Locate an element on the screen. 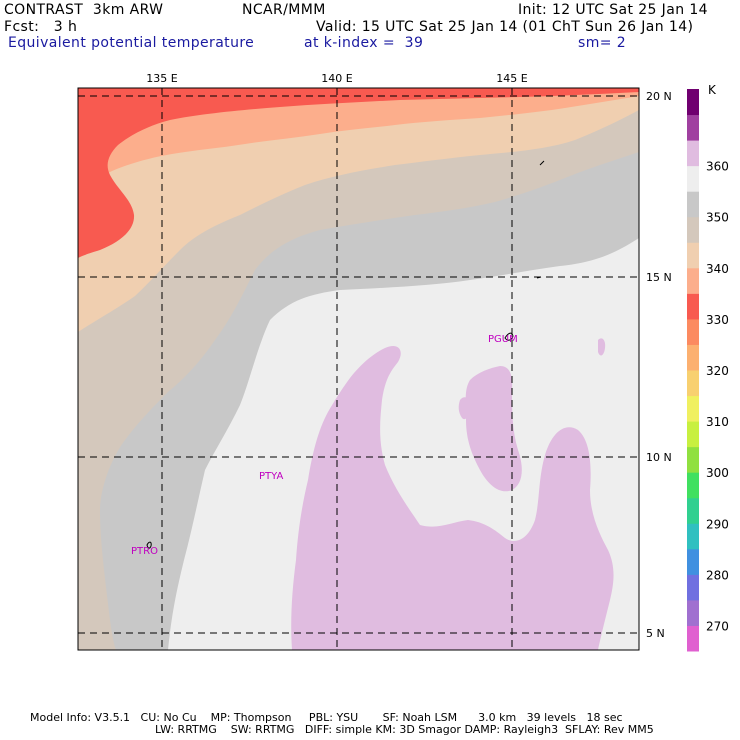 This screenshot has height=740, width=740. lat-label-20n: 20 N is located at coordinates (659, 96).